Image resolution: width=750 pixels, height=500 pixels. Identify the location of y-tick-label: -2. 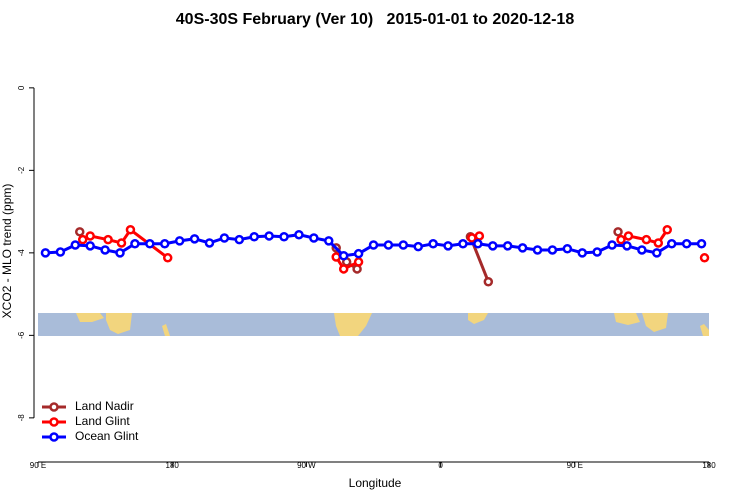
(21, 170).